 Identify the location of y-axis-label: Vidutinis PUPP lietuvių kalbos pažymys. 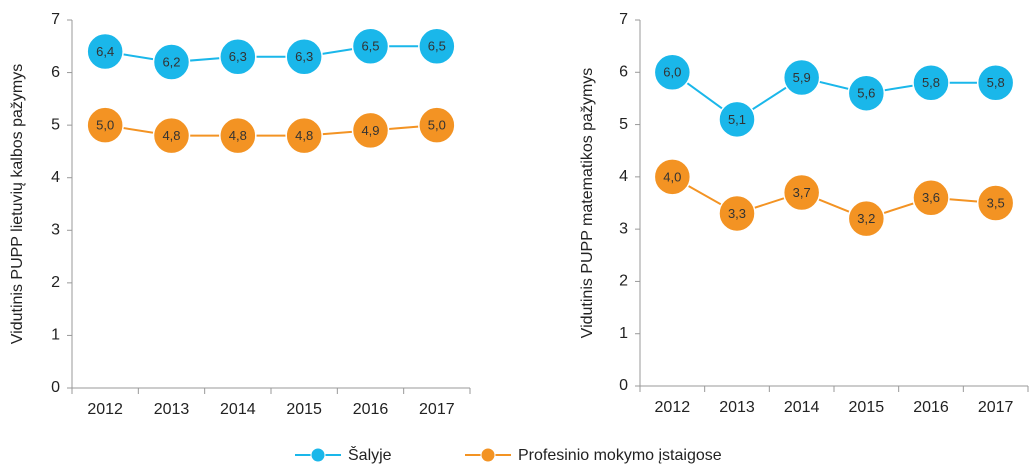
(17, 204).